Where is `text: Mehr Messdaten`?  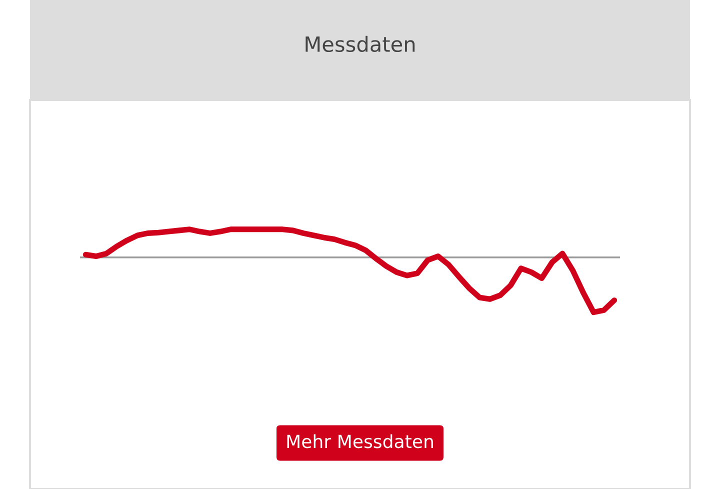 text: Mehr Messdaten is located at coordinates (360, 441).